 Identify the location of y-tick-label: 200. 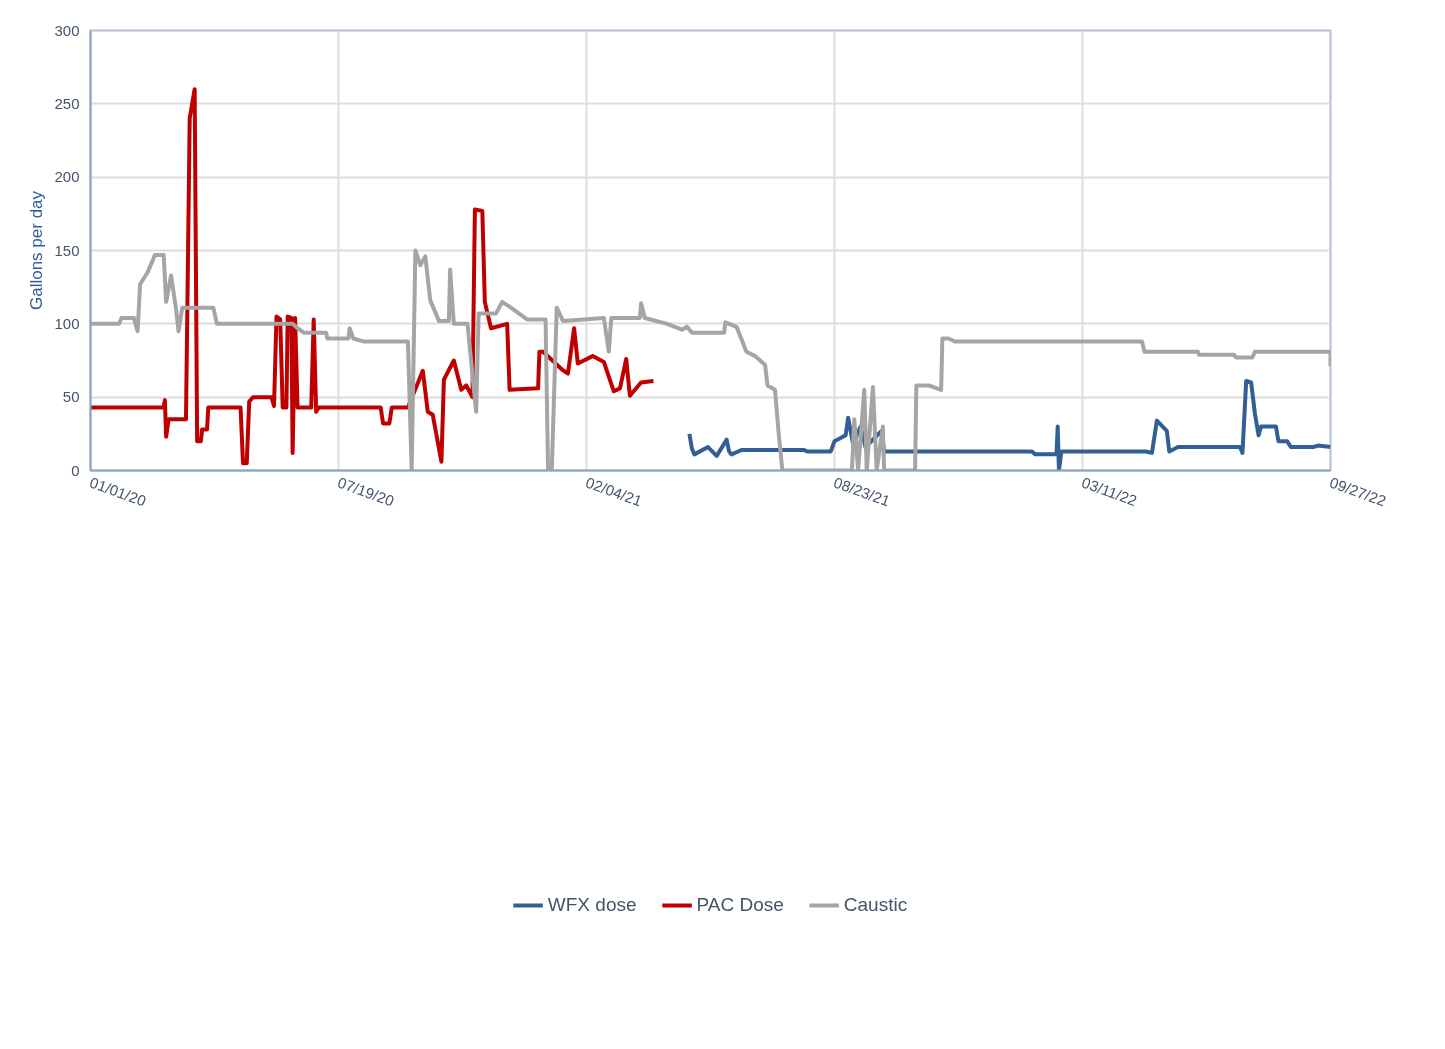
(67, 177).